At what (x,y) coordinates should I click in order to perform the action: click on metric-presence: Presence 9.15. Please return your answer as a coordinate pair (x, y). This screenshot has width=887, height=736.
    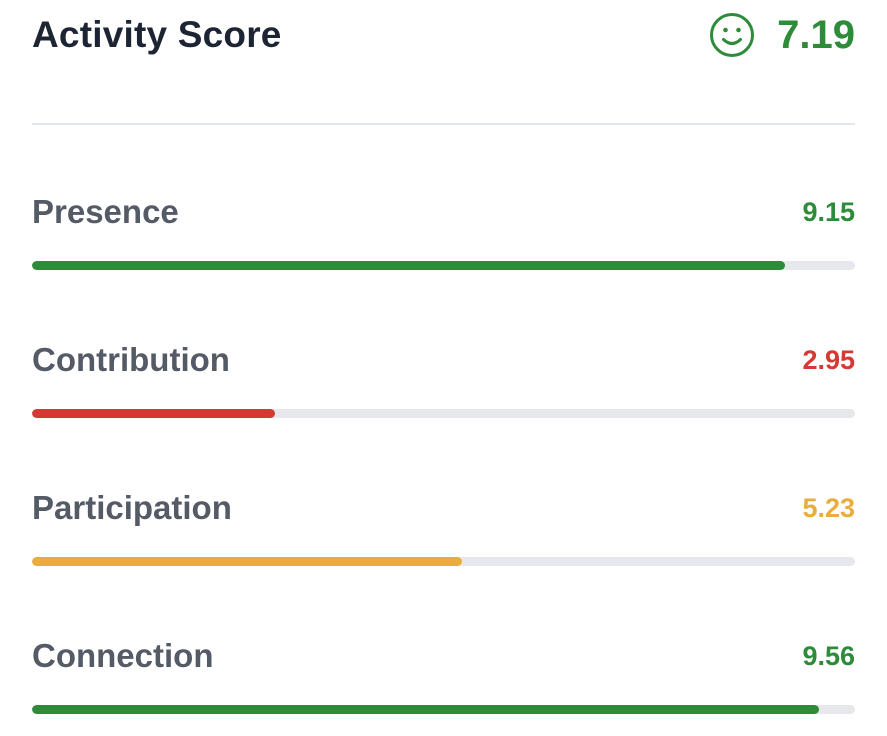
    Looking at the image, I should click on (443, 242).